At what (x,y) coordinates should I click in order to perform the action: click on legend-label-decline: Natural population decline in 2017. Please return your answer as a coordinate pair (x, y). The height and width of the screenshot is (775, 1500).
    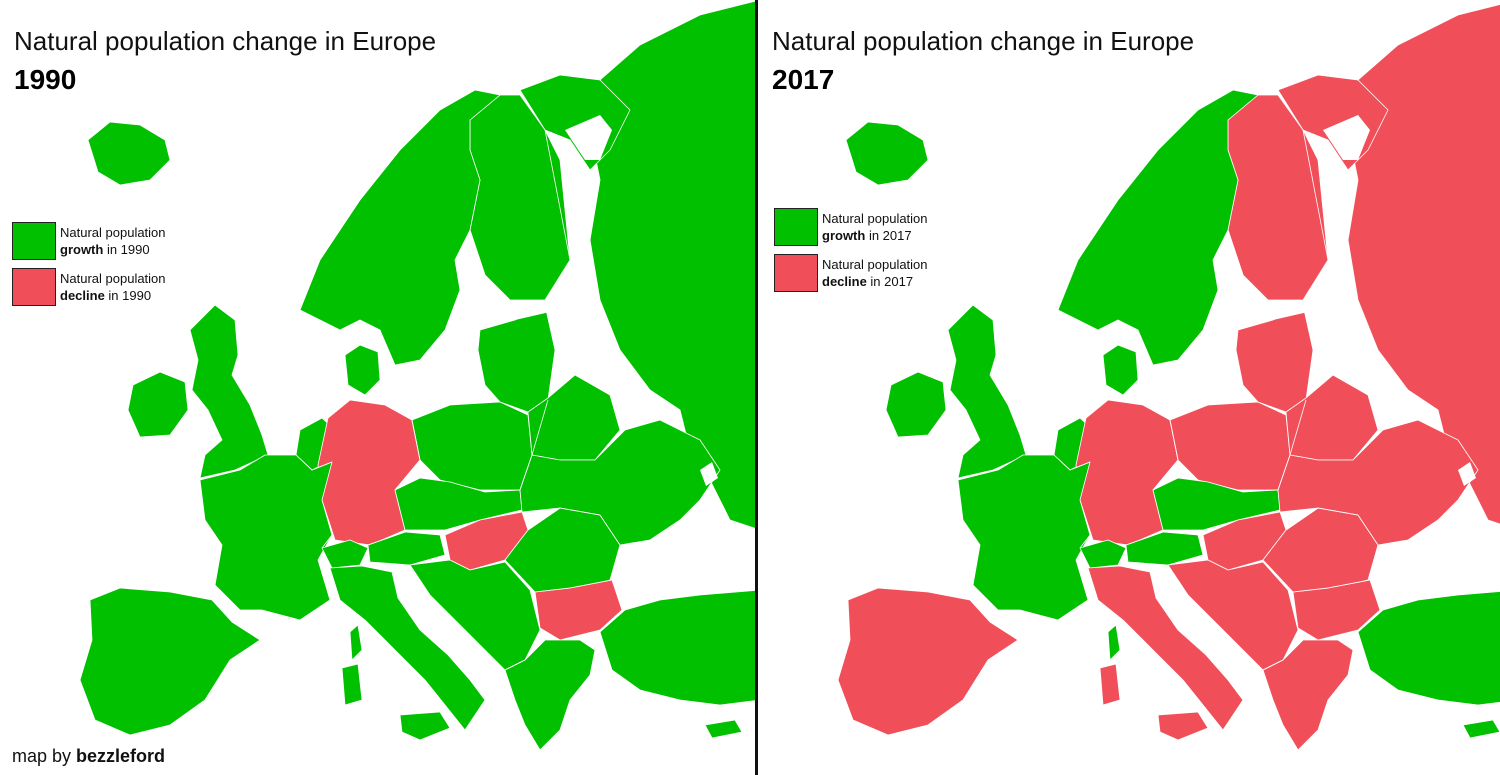
    Looking at the image, I should click on (875, 273).